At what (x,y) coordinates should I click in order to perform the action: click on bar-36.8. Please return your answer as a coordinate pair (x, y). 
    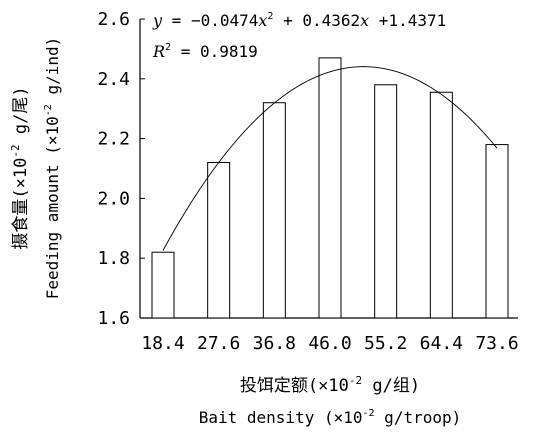
    Looking at the image, I should click on (274, 210).